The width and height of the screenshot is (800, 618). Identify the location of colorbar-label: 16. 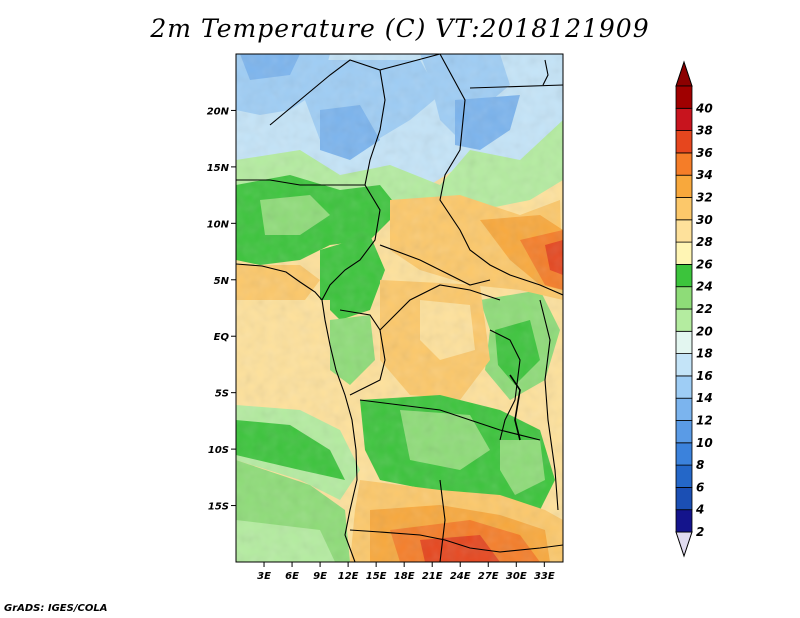
(704, 376).